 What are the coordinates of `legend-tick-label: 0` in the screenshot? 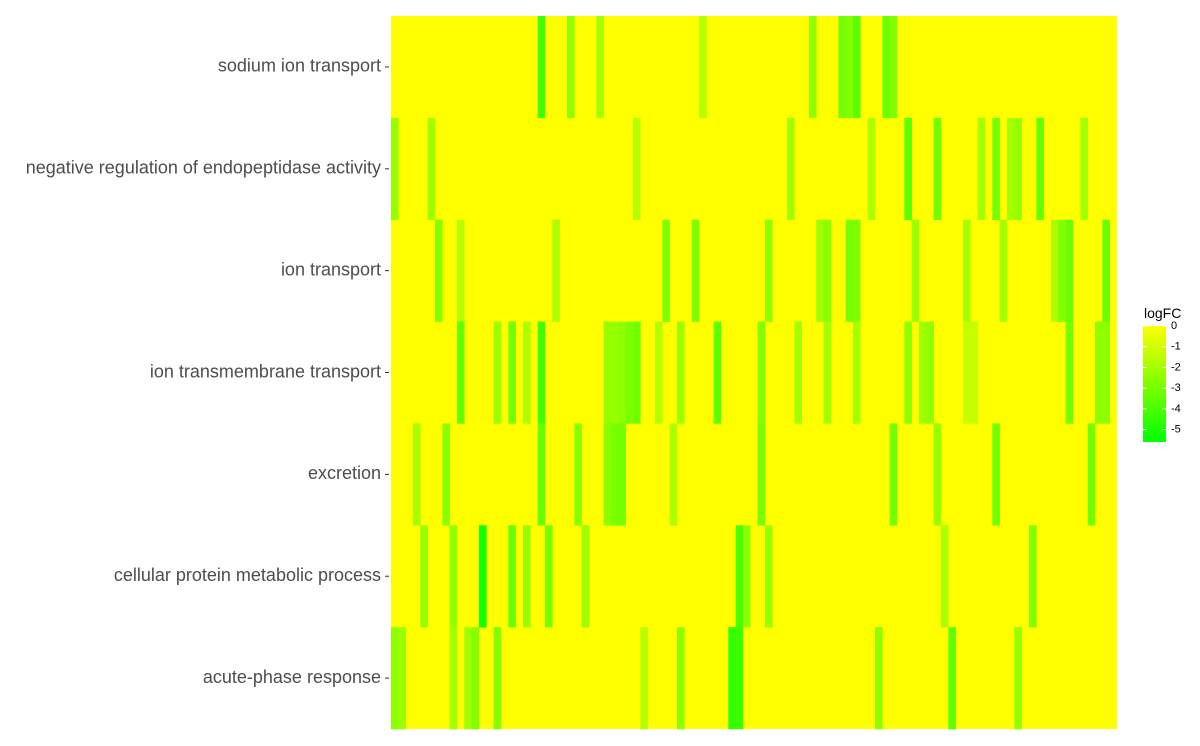 It's located at (1174, 326).